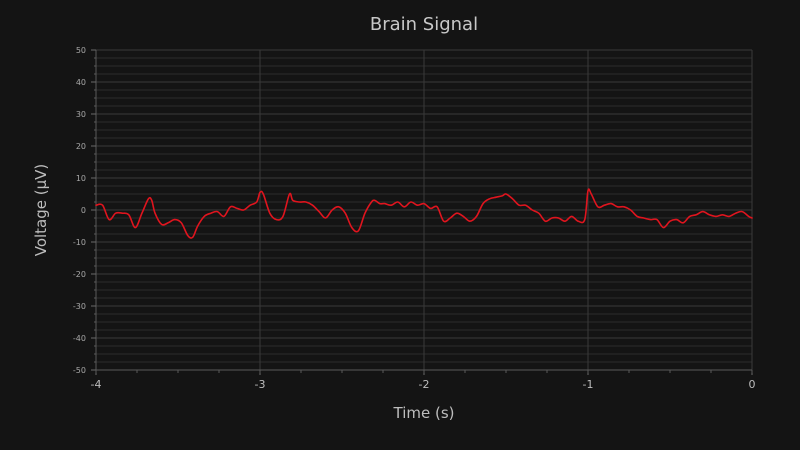  Describe the element at coordinates (79, 274) in the screenshot. I see `y-tick-label: -20` at that location.